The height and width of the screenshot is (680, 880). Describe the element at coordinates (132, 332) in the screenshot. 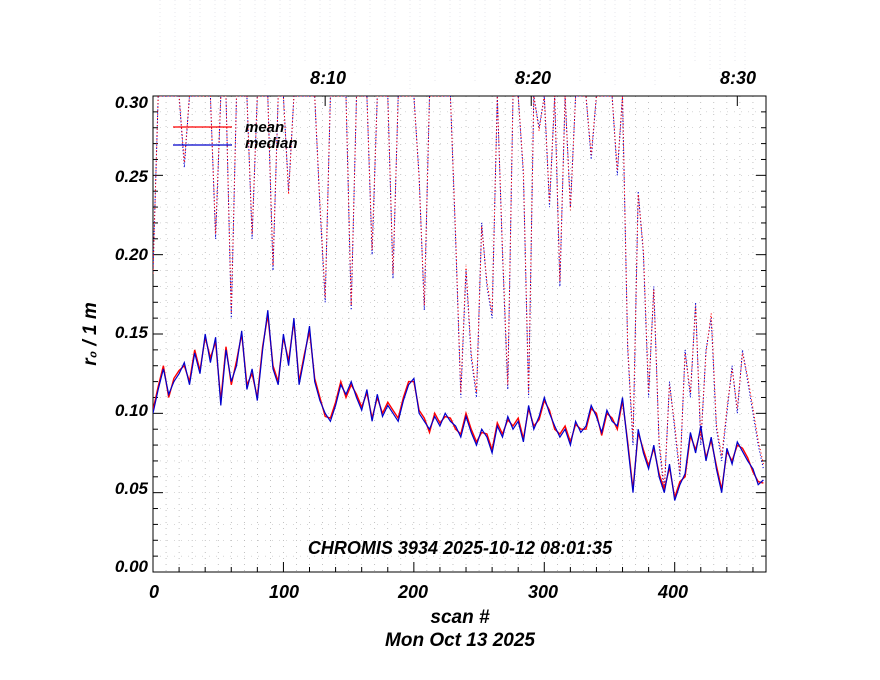

I see `y-tick-label-3: 0.15` at that location.